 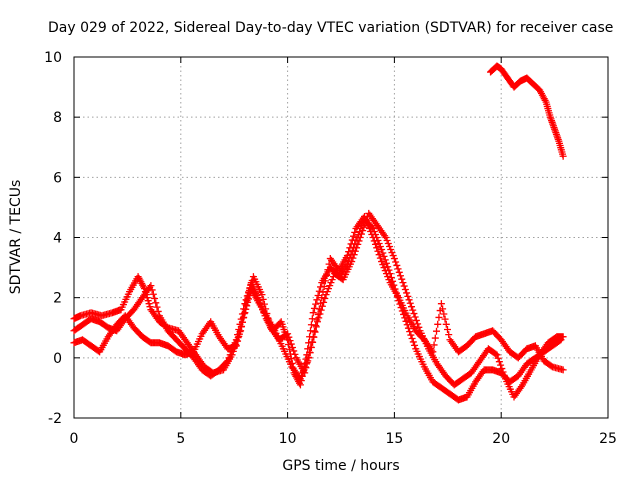 What do you see at coordinates (53, 58) in the screenshot?
I see `y-tick-label: 10` at bounding box center [53, 58].